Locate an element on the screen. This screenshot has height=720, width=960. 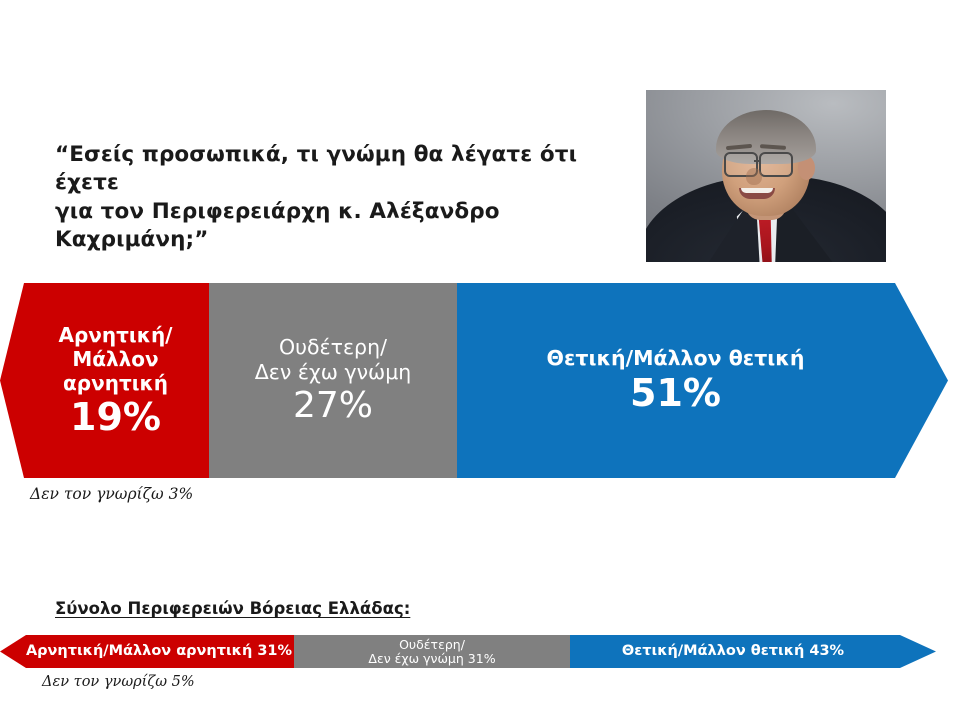
bar-segment-negative: Αρνητική/ Μάλλον αρνητική 19% is located at coordinates (104, 380).